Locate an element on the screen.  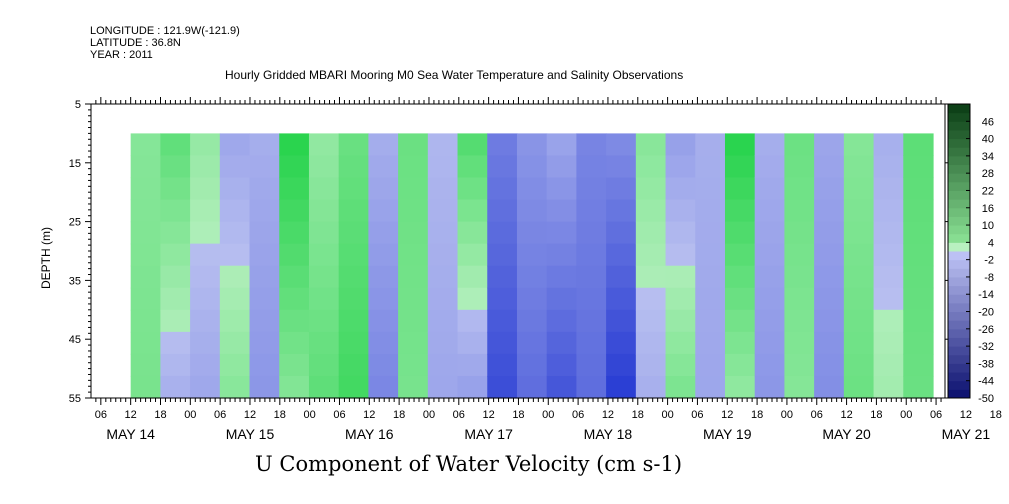
colorbar-label: -8 is located at coordinates (989, 278).